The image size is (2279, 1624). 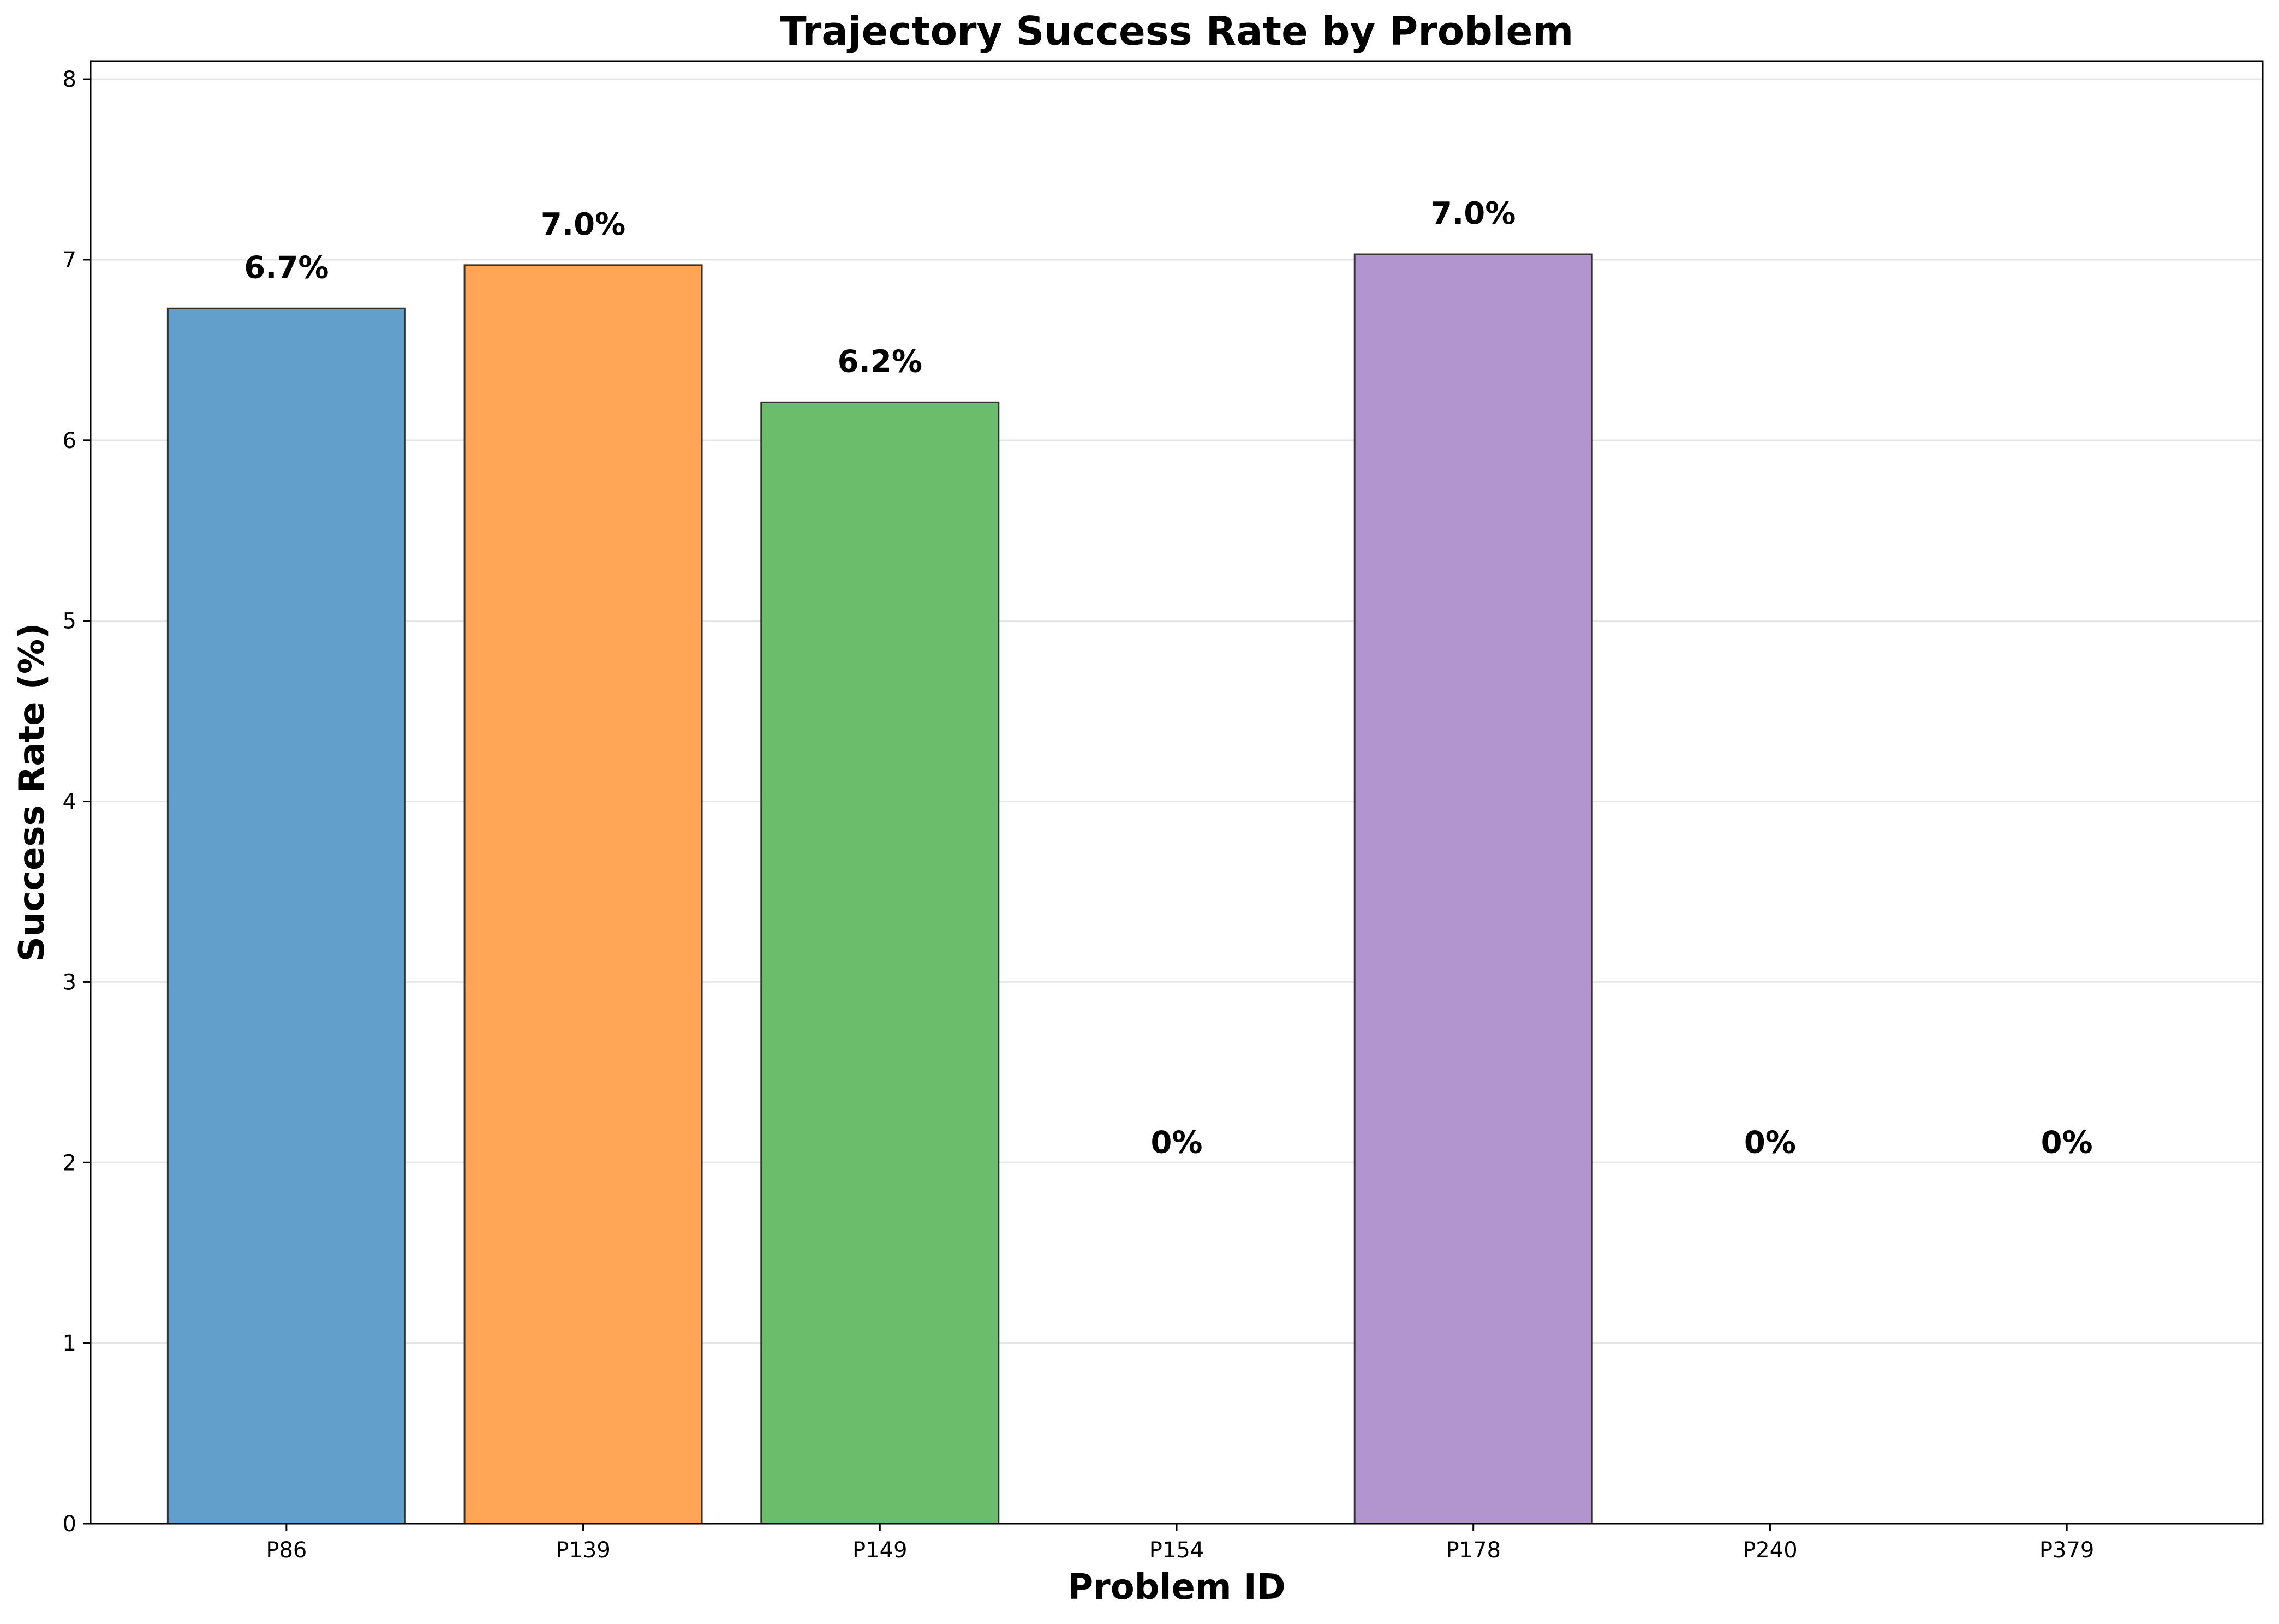 What do you see at coordinates (69, 1343) in the screenshot?
I see `y-tick-label: 1` at bounding box center [69, 1343].